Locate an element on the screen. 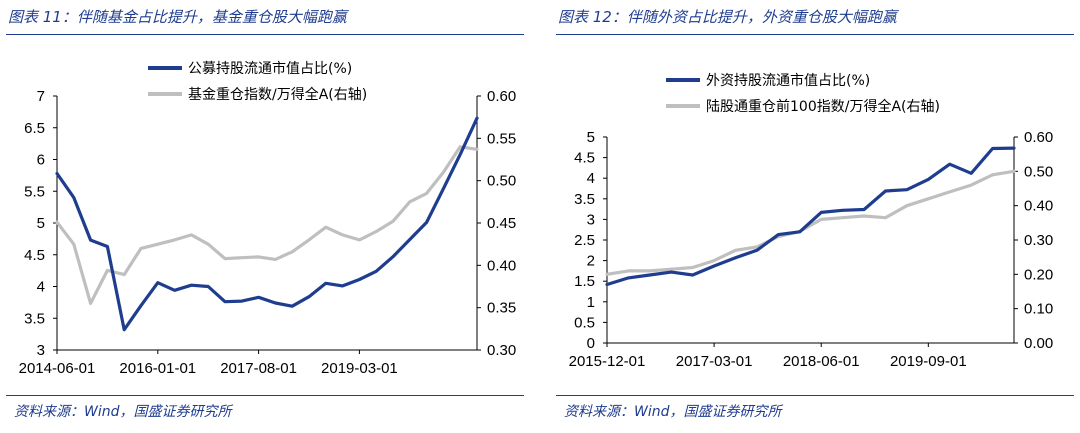  left-y-tick-label: 0 is located at coordinates (591, 343).